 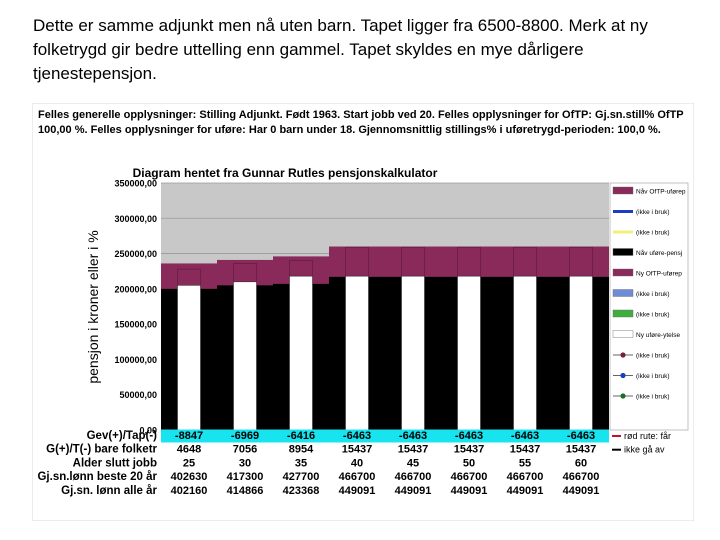 What do you see at coordinates (245, 450) in the screenshot?
I see `table-cell: 7056` at bounding box center [245, 450].